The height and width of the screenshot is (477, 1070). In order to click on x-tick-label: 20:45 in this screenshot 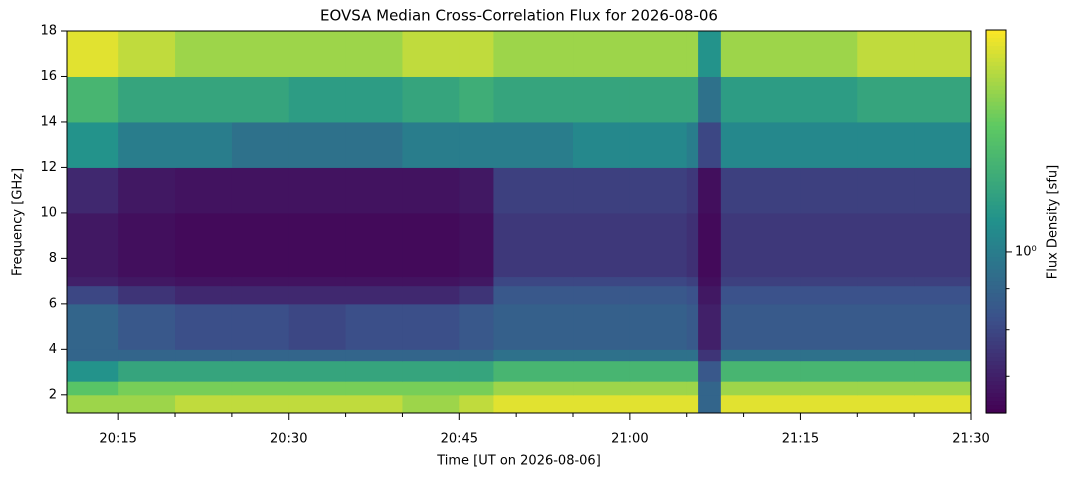, I will do `click(459, 439)`.